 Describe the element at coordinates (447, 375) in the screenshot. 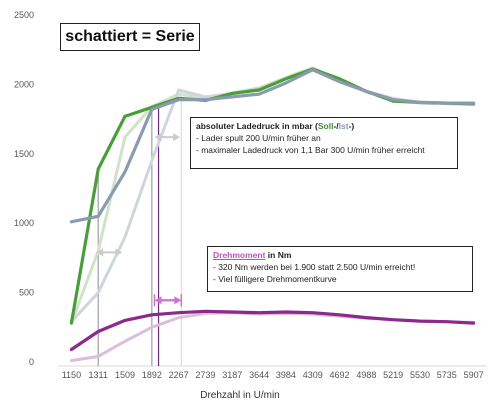

I see `x-tick-label: 5735` at that location.